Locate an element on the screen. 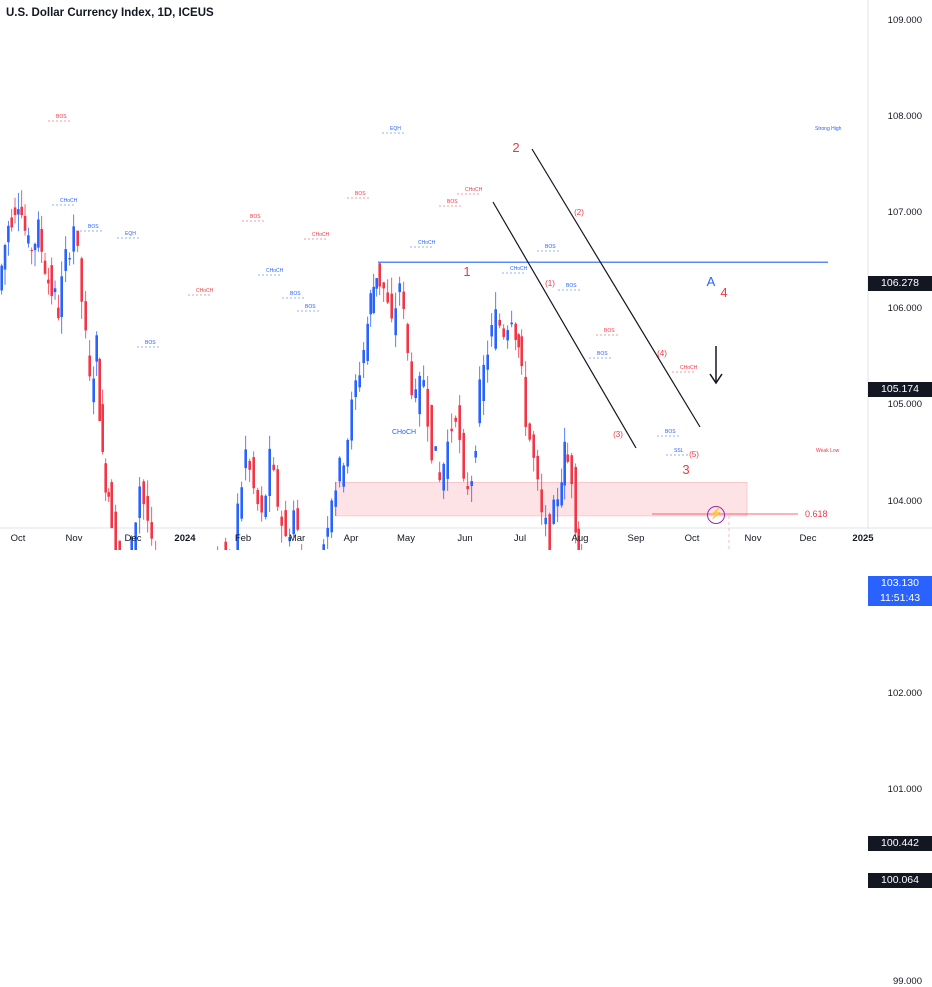 This screenshot has height=987, width=932. x-tick-label: Sep is located at coordinates (636, 538).